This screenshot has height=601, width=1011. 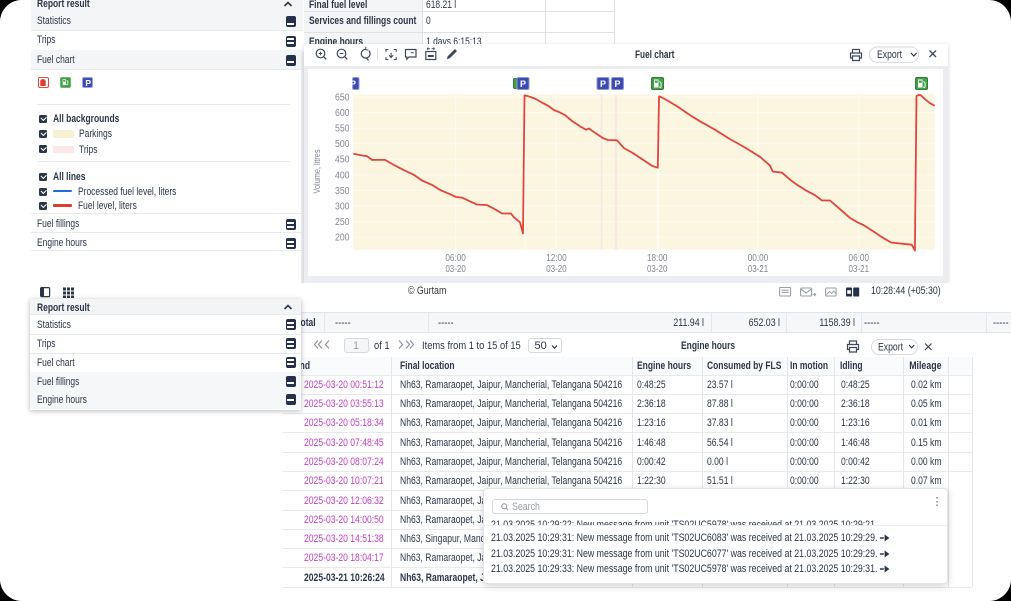 I want to click on svg-text: 12:00, so click(x=556, y=258).